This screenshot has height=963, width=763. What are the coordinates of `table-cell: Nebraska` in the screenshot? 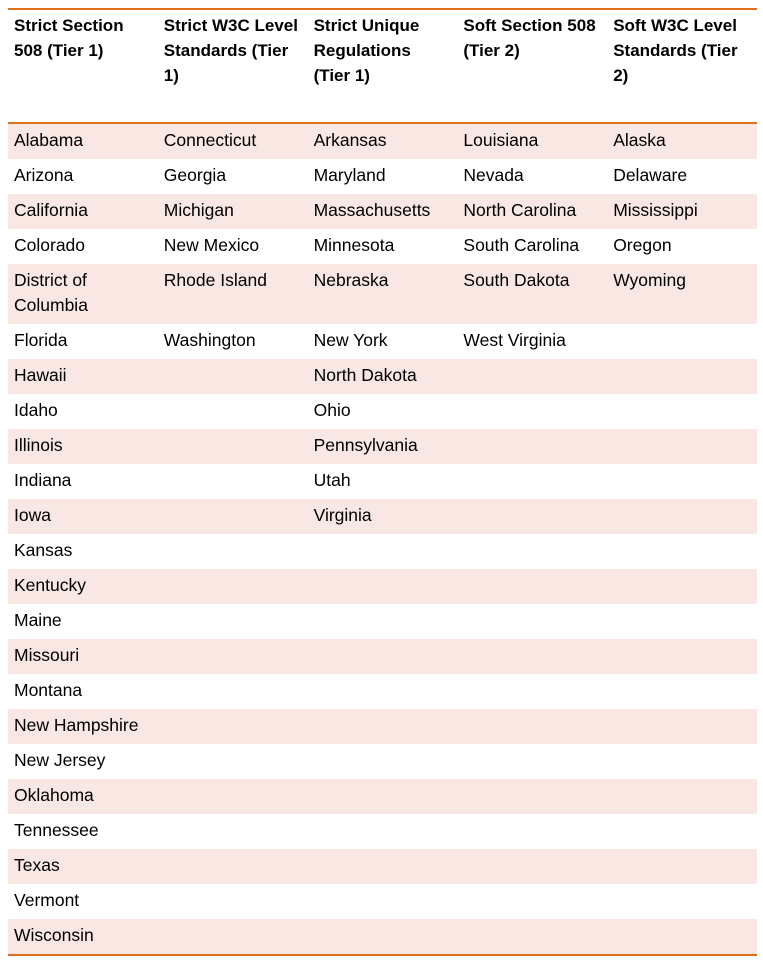 It's located at (382, 294).